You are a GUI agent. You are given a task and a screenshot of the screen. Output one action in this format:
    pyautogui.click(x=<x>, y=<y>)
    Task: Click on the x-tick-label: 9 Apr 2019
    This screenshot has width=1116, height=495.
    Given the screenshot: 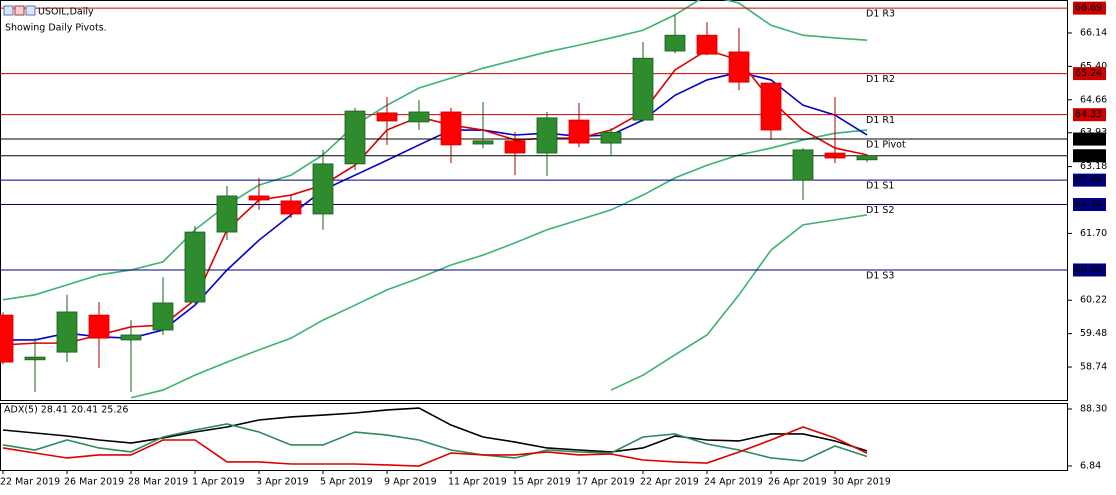 What is the action you would take?
    pyautogui.click(x=410, y=482)
    